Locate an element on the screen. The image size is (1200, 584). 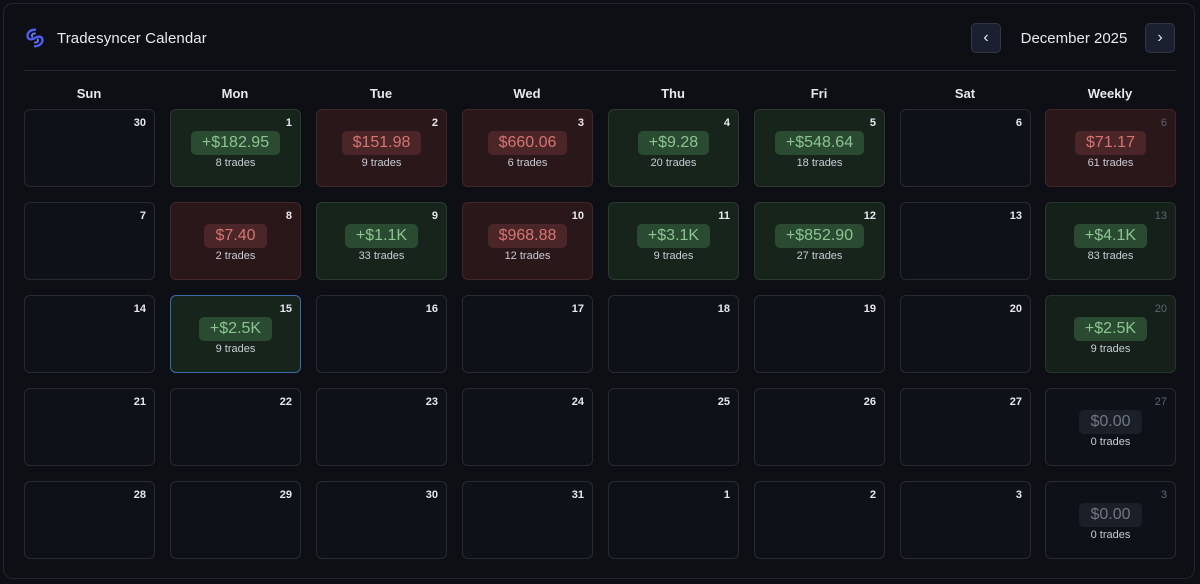
day-cell: 7 is located at coordinates (89, 241).